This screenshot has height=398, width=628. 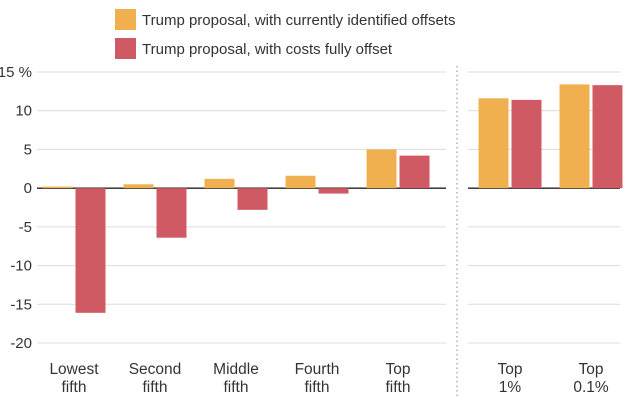 I want to click on bar-series1-cat4, so click(x=300, y=182).